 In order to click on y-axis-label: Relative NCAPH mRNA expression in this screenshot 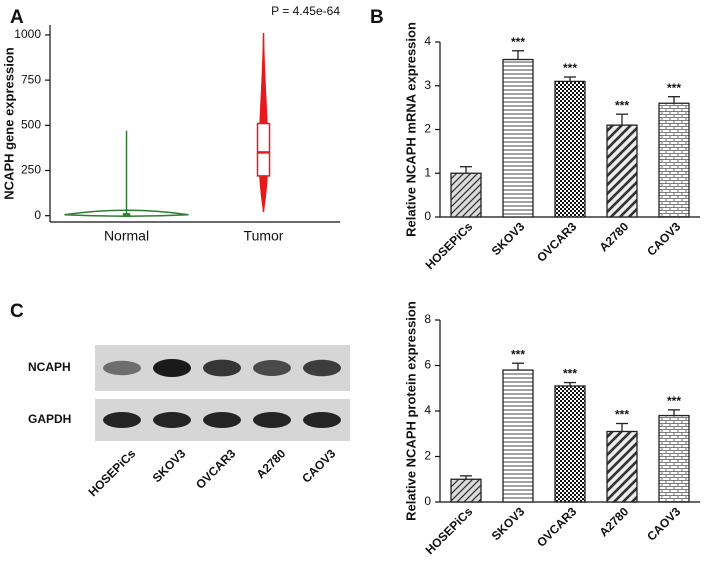, I will do `click(410, 129)`.